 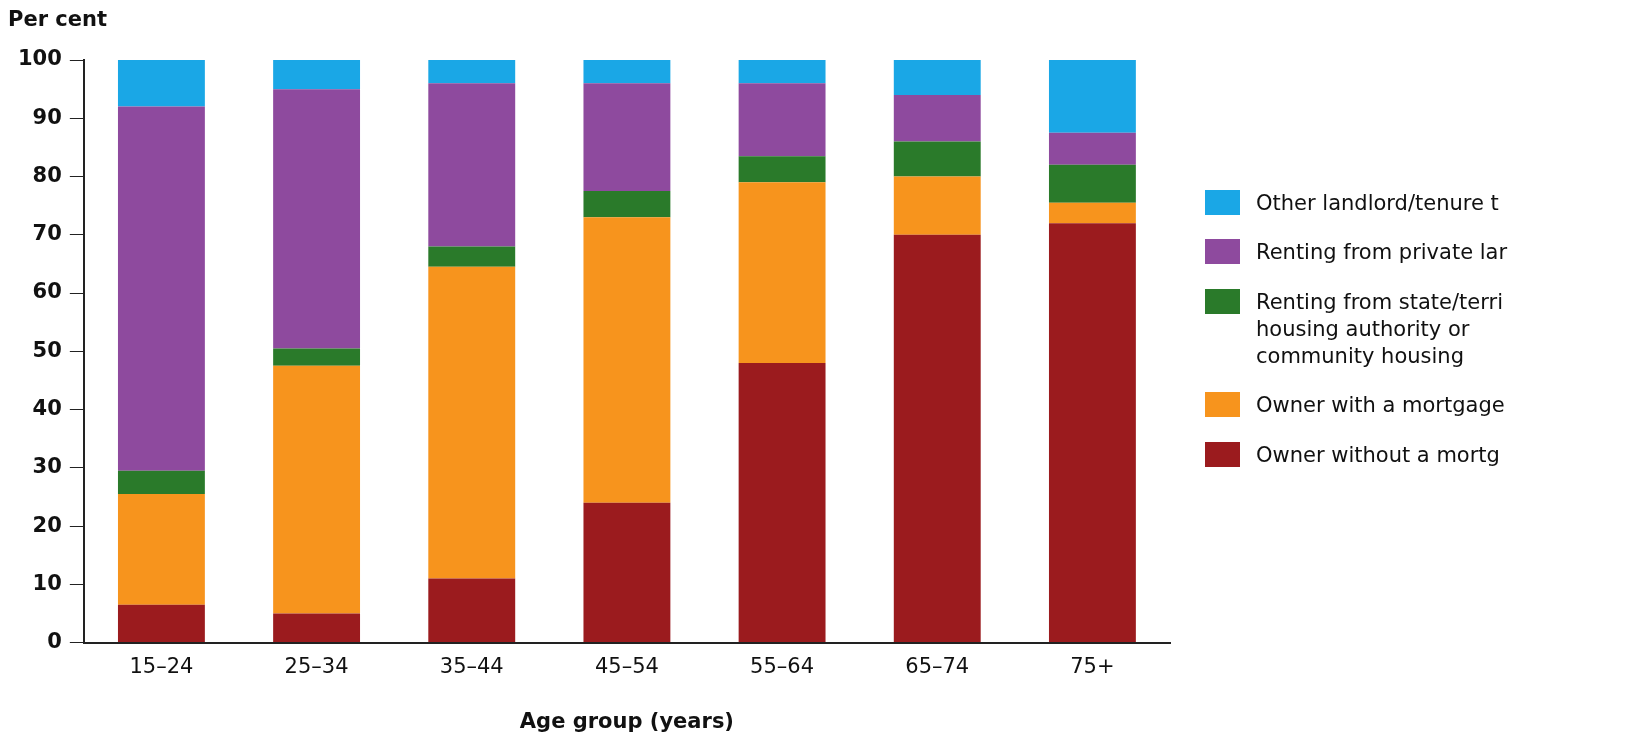 I want to click on y-tick-label: 40, so click(x=47, y=408).